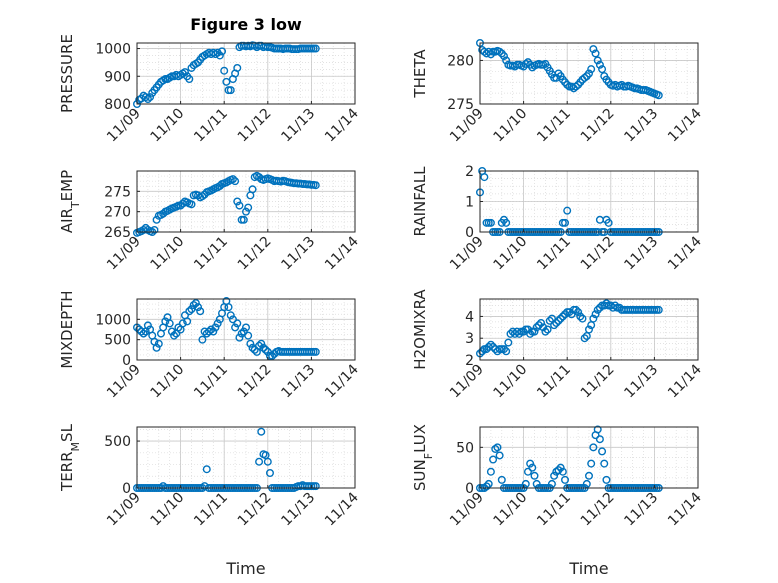 The image size is (778, 583). I want to click on y-tick-label: 1000, so click(113, 50).